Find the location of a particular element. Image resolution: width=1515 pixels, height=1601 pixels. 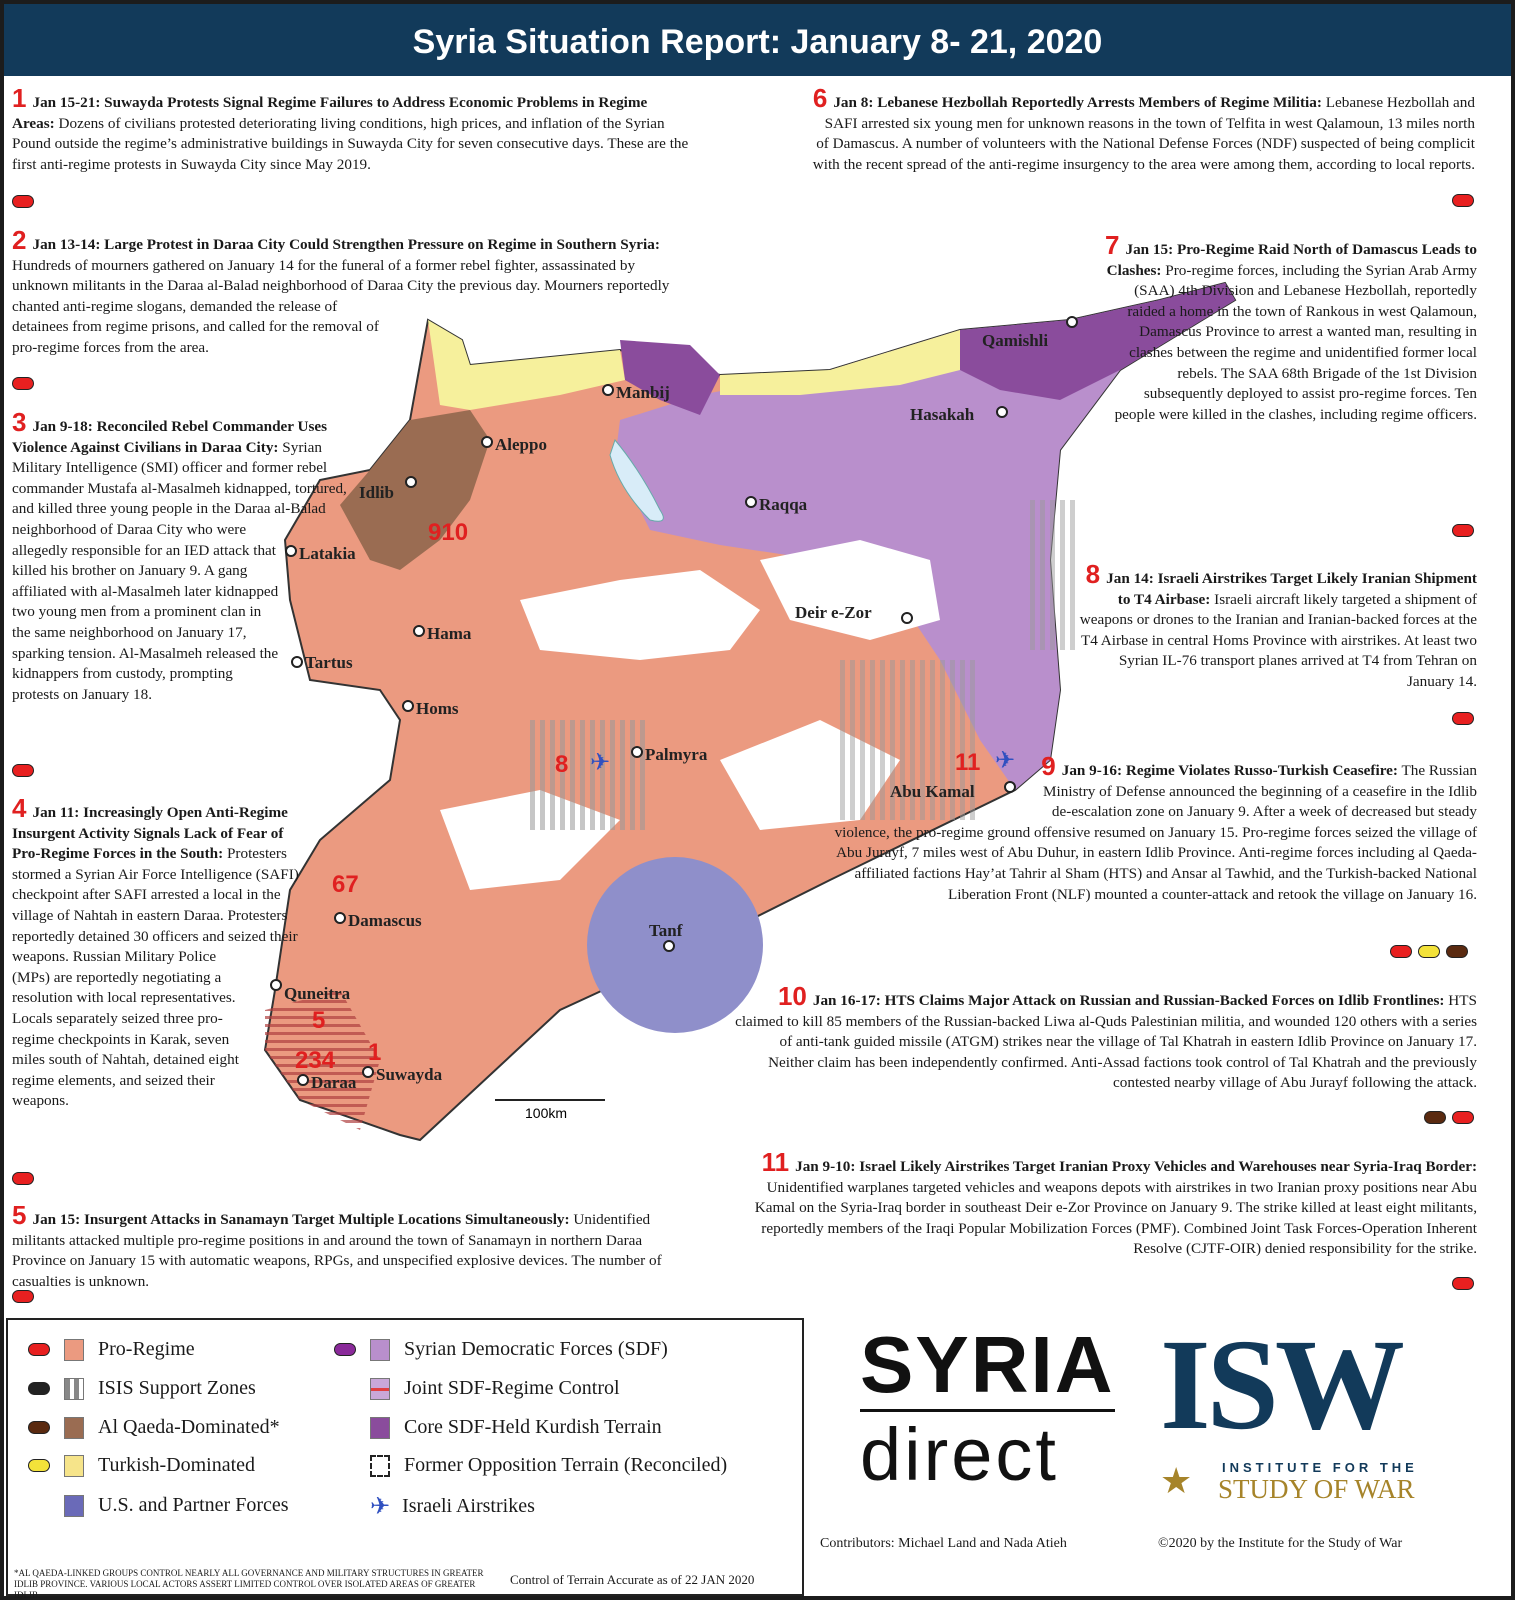

event-number: 11 is located at coordinates (775, 1162).